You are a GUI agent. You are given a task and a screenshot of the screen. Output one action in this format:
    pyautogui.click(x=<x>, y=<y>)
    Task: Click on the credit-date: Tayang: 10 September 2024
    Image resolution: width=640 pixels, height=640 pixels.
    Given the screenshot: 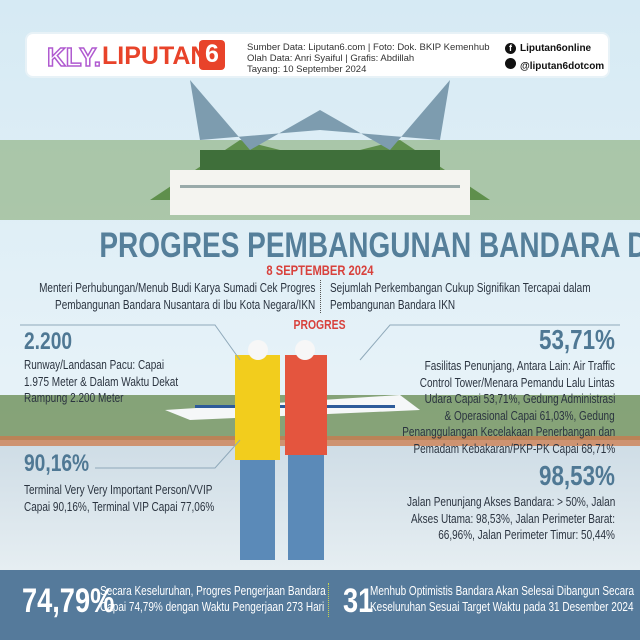 What is the action you would take?
    pyautogui.click(x=307, y=69)
    